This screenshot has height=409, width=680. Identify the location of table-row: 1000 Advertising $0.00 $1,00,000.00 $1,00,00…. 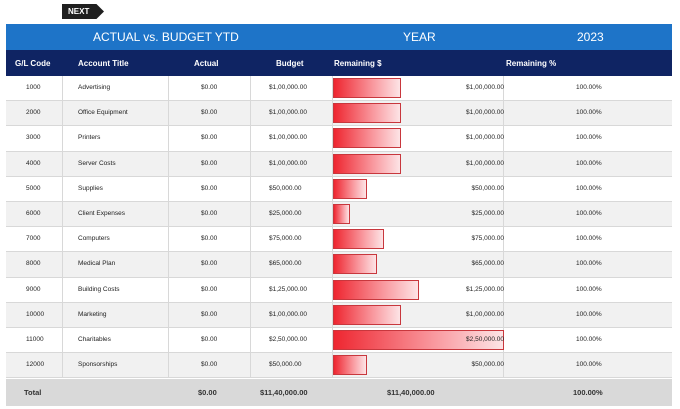
(339, 89).